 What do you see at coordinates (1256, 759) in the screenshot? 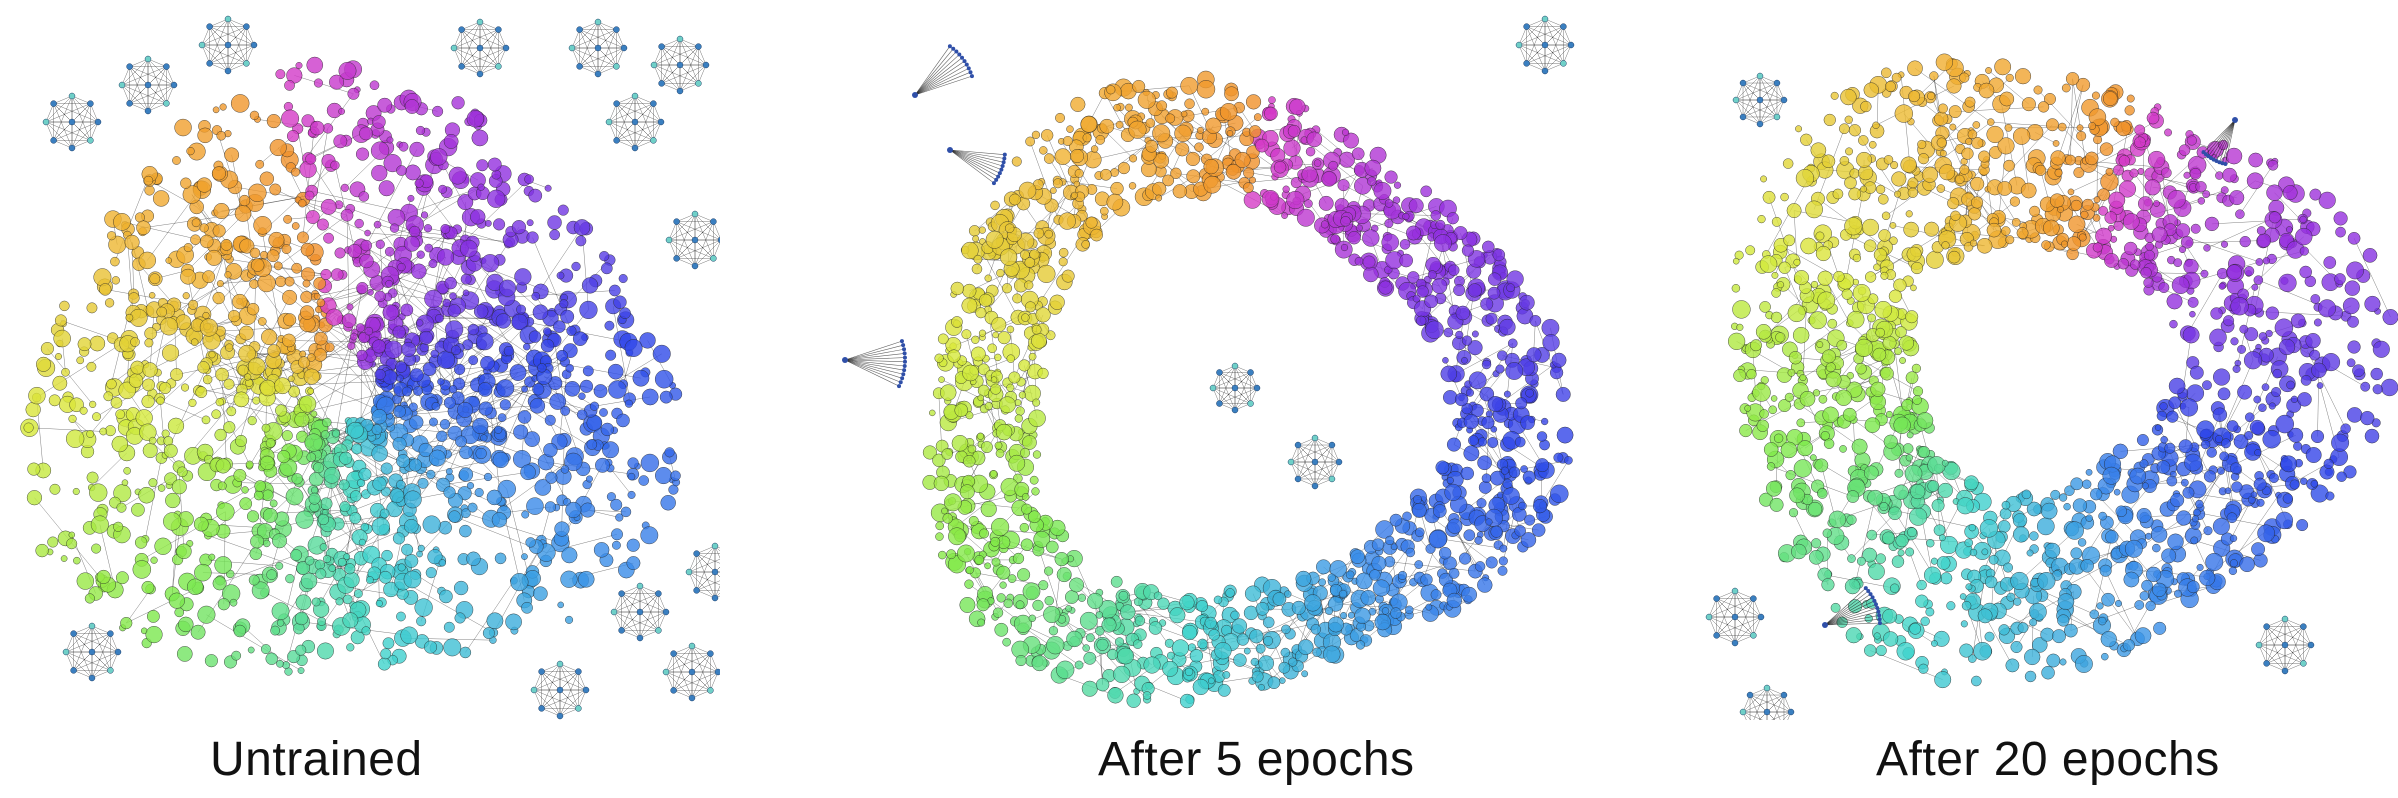
I see `caption-after-5-epochs: After 5 epochs` at bounding box center [1256, 759].